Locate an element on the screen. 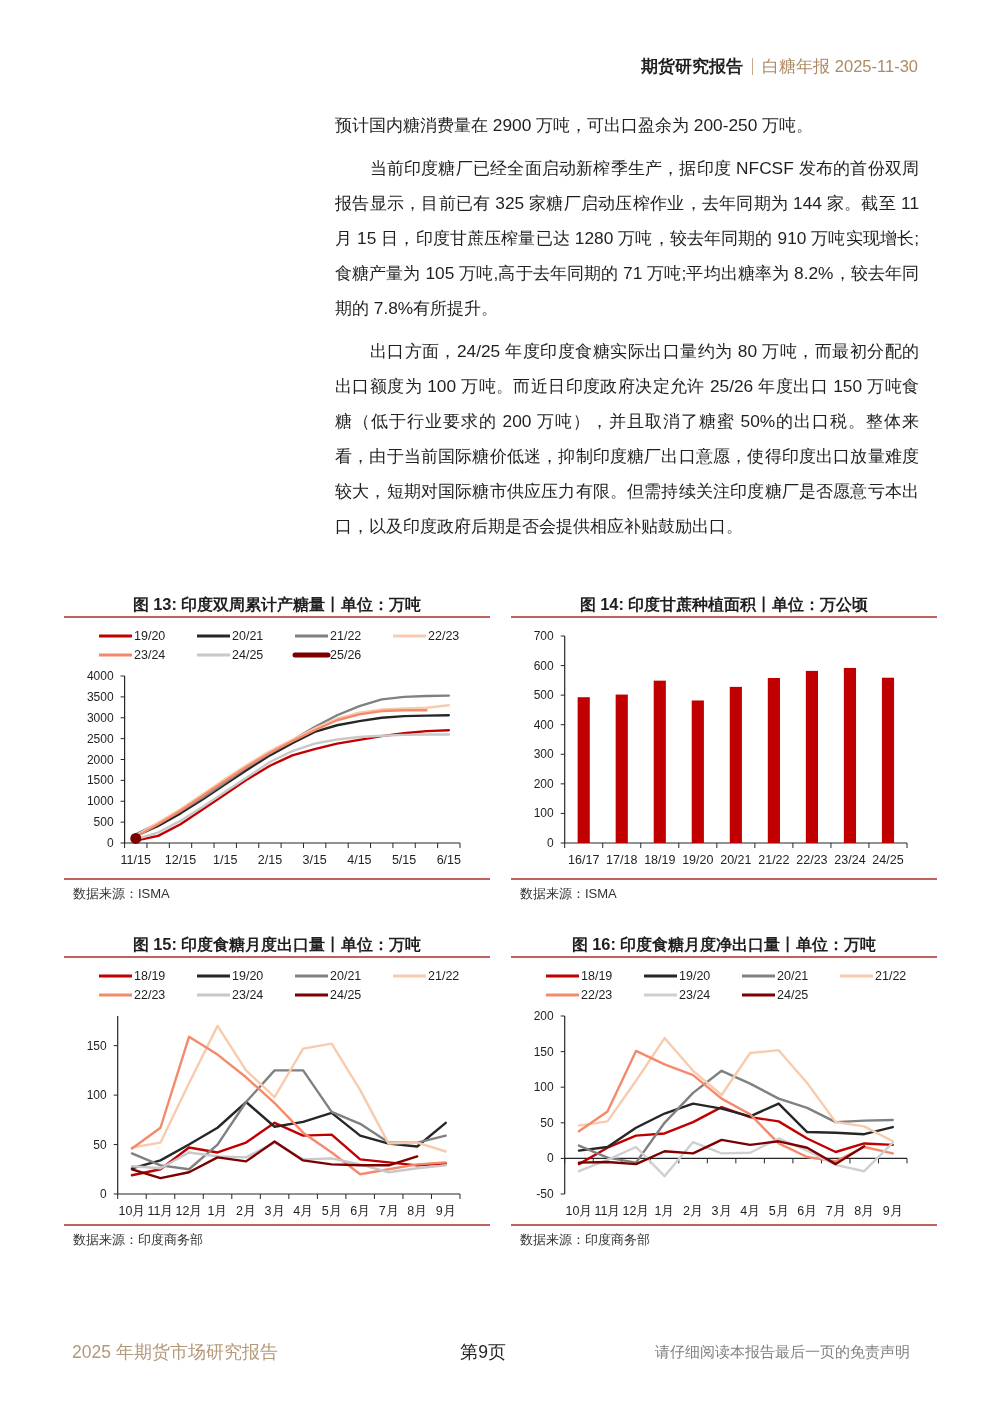 This screenshot has width=992, height=1403. y-tick-label: 4000 is located at coordinates (100, 676).